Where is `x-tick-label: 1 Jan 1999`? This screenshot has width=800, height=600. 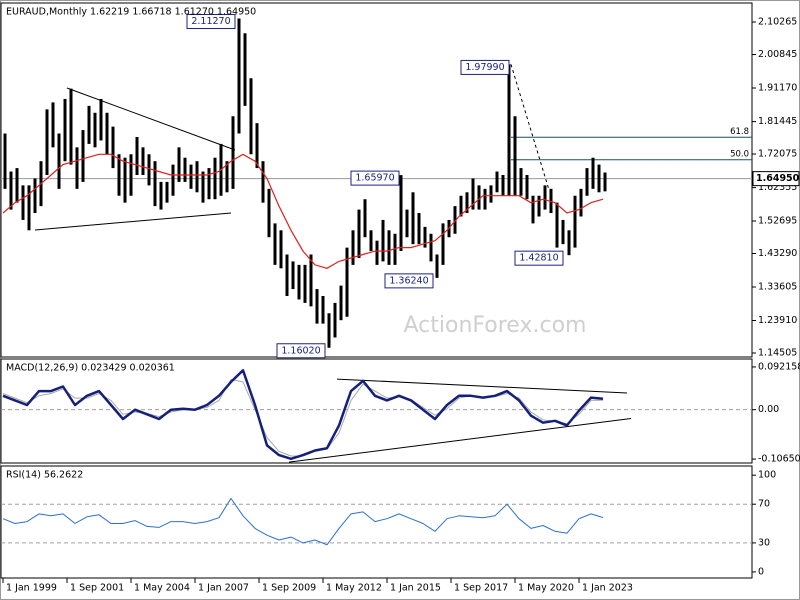 x-tick-label: 1 Jan 1999 is located at coordinates (31, 588).